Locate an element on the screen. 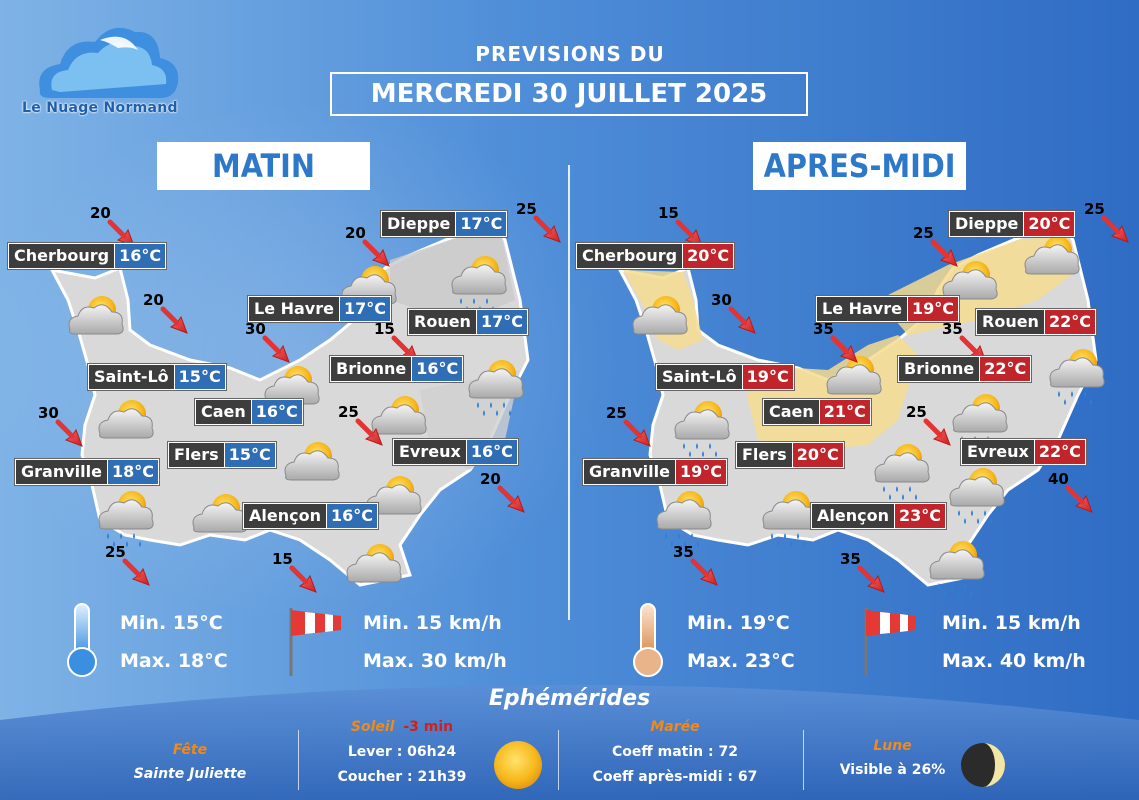 The height and width of the screenshot is (800, 1139). header-date: MERCREDI 30 JUILLET 2025 is located at coordinates (569, 94).